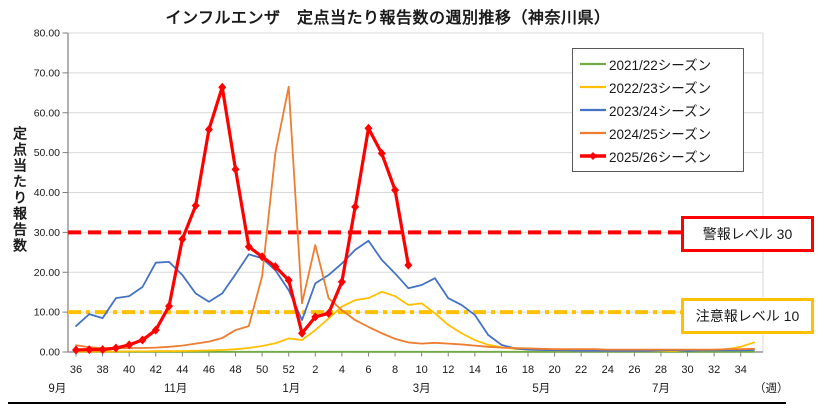 The image size is (833, 411). What do you see at coordinates (395, 370) in the screenshot?
I see `x-tick-label: 8` at bounding box center [395, 370].